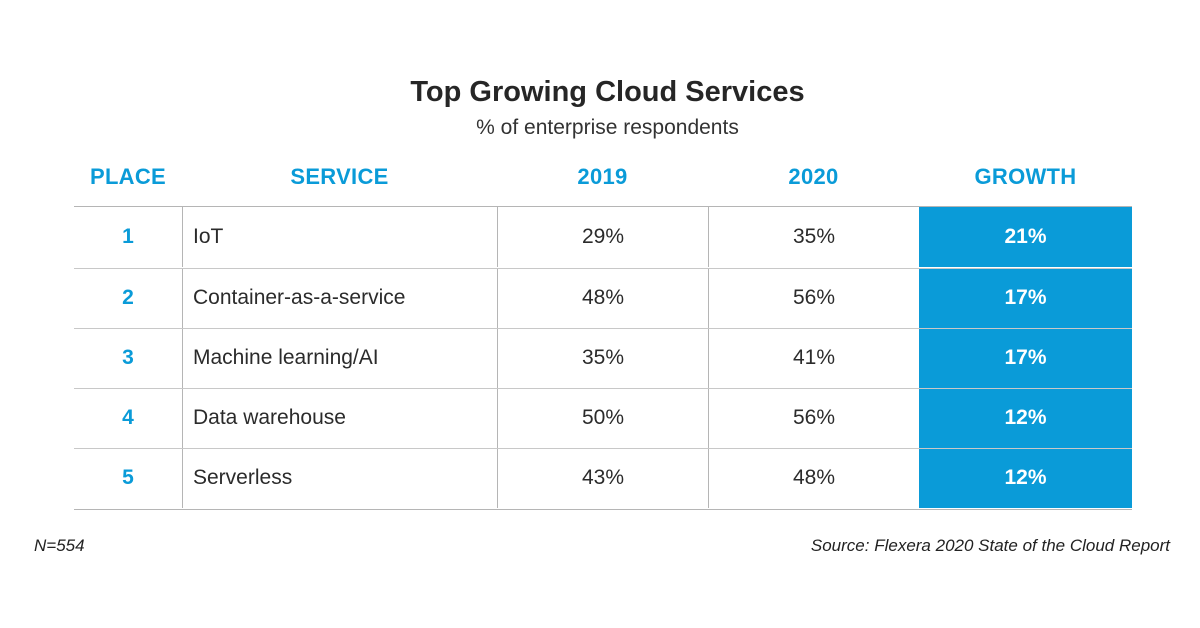 This screenshot has width=1200, height=628. Describe the element at coordinates (339, 298) in the screenshot. I see `cell-service: Container-as-a-service` at that location.